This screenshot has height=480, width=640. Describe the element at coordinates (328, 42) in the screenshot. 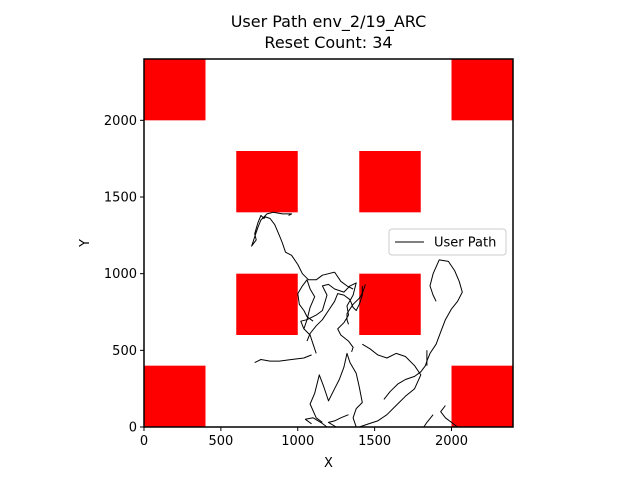

I see `chart-title-line-2: Reset Count: 34` at that location.